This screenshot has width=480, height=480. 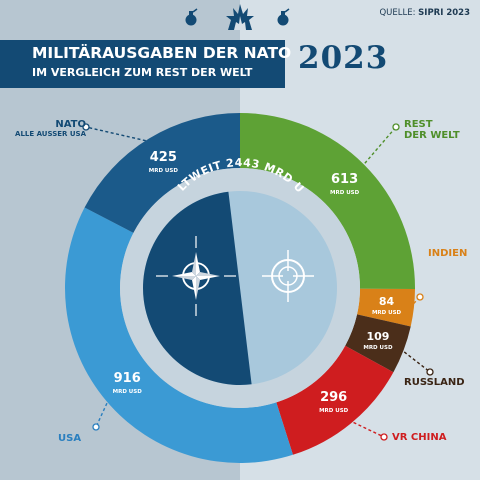 I want to click on slice-value-usa: 916, so click(x=127, y=378).